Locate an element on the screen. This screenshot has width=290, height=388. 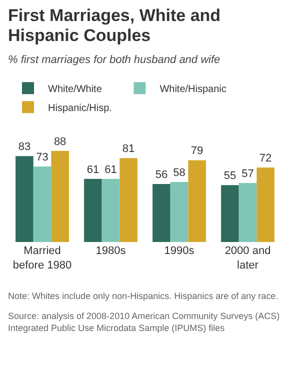
x-tick-label: 2000 and later is located at coordinates (247, 258).